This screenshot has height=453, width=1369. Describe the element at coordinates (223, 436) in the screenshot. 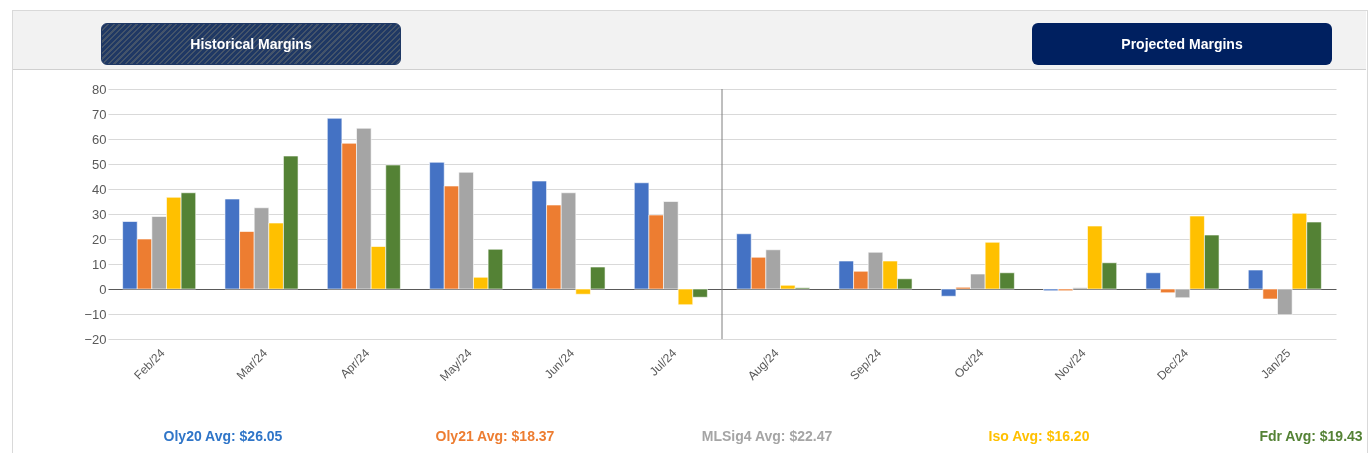

I see `text: Oly20 Avg: $26.05` at that location.